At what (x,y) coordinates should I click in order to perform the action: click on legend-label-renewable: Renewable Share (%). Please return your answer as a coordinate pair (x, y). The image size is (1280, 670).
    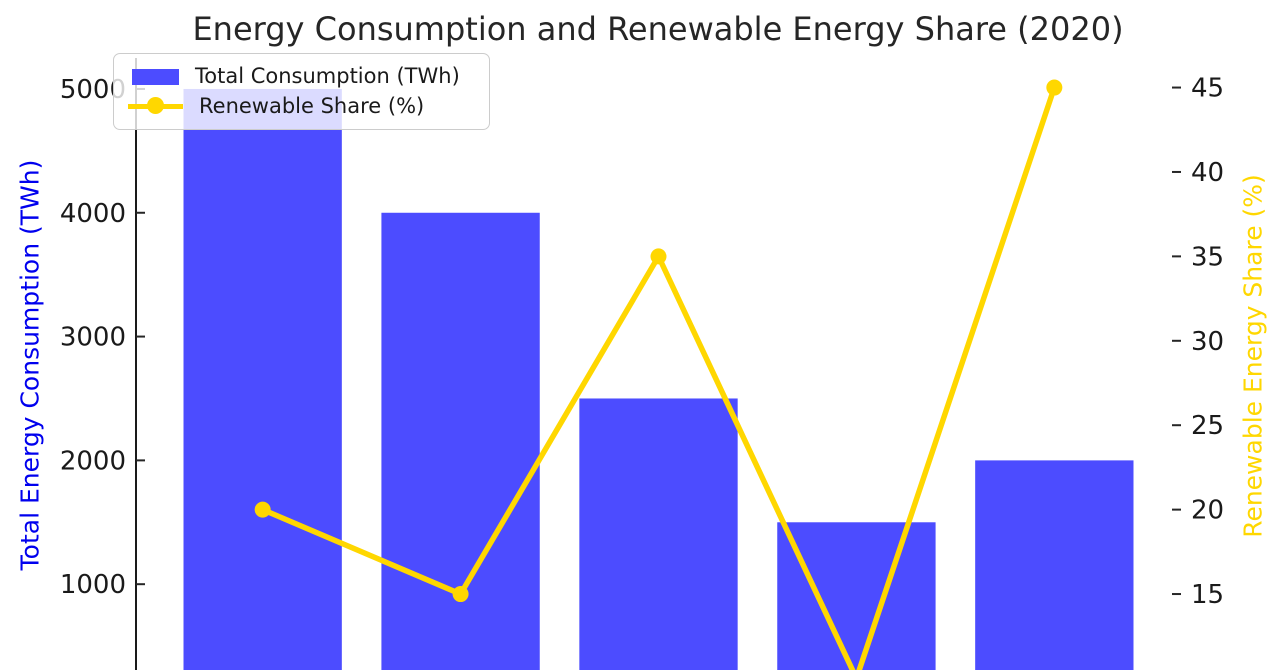
    Looking at the image, I should click on (312, 105).